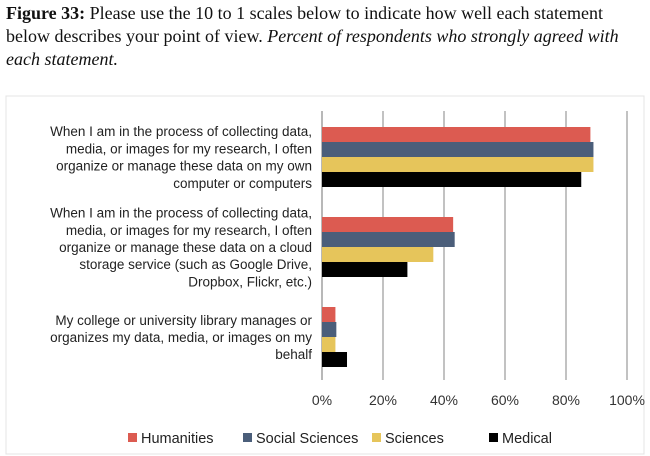 The image size is (650, 456). I want to click on x-tick-label: 0%, so click(322, 400).